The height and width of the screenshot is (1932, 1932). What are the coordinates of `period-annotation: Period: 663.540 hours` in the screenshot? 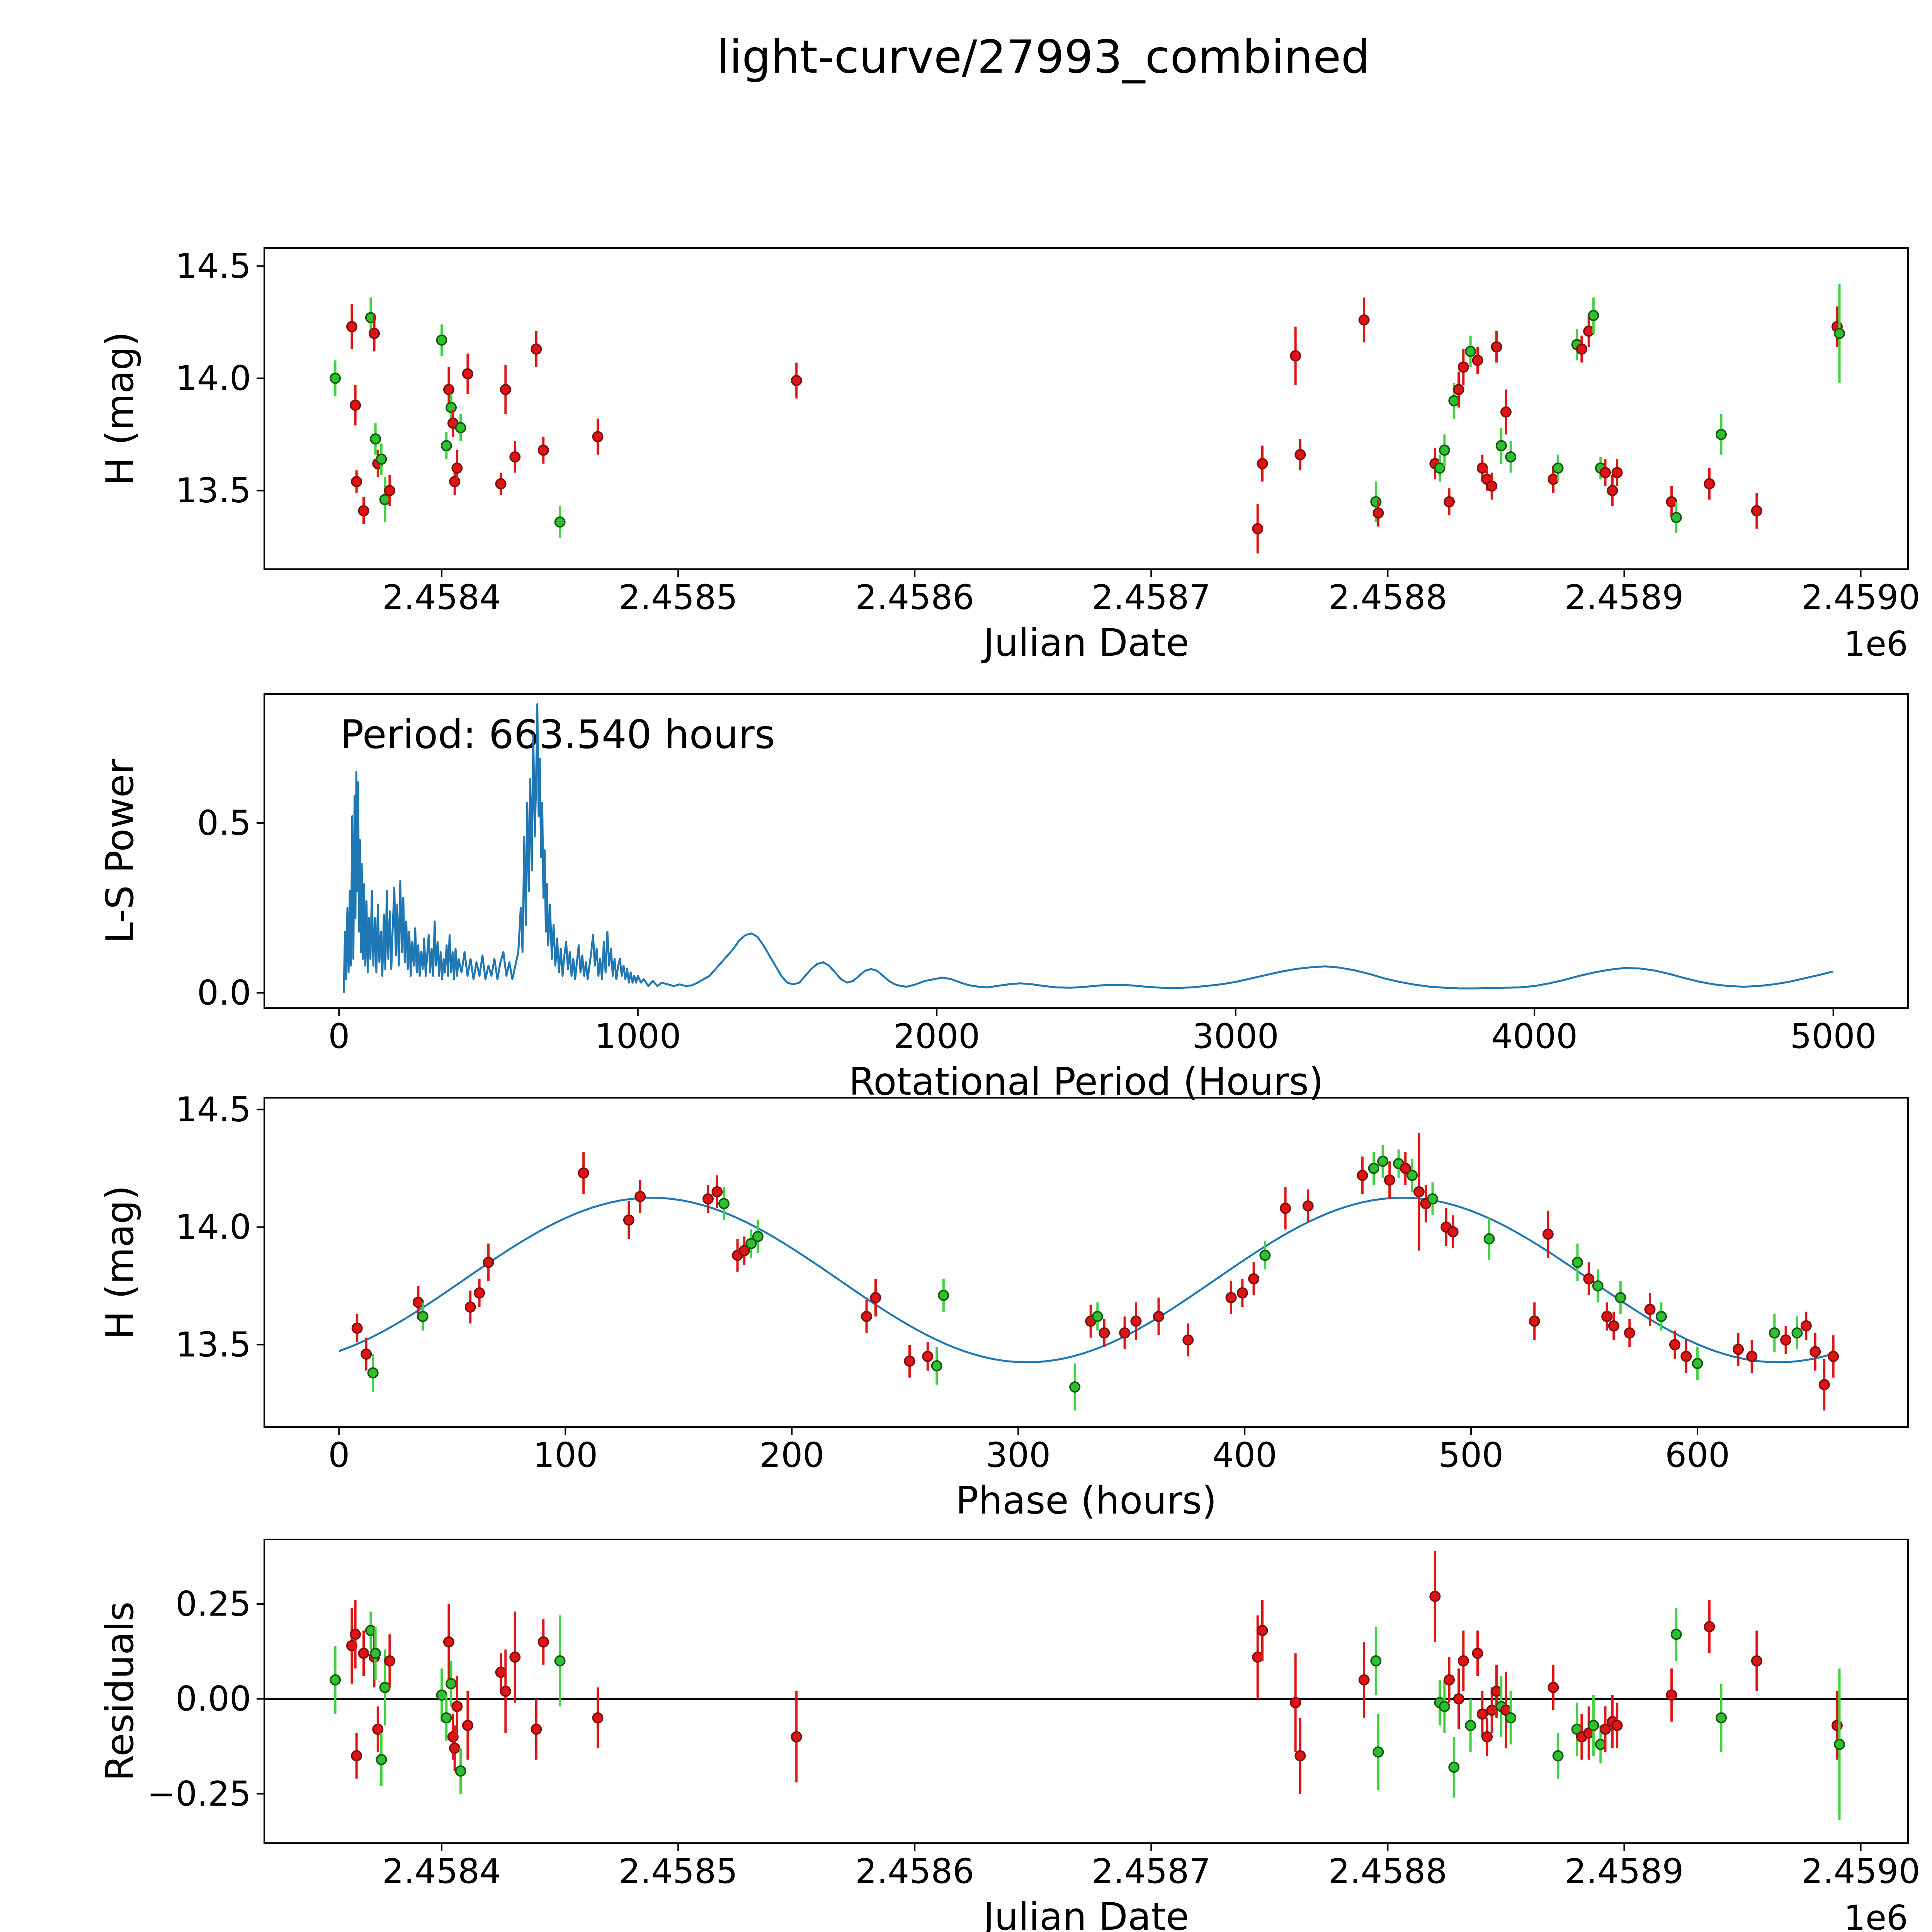 It's located at (557, 735).